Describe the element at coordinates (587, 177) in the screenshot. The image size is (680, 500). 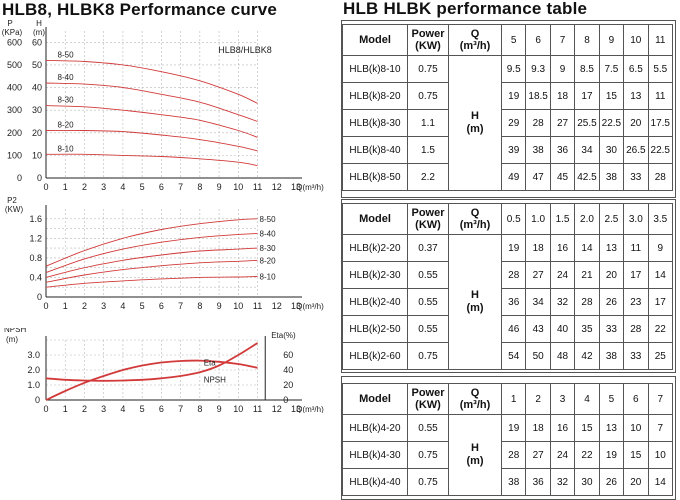
I see `cell-head-value: 42.5` at that location.